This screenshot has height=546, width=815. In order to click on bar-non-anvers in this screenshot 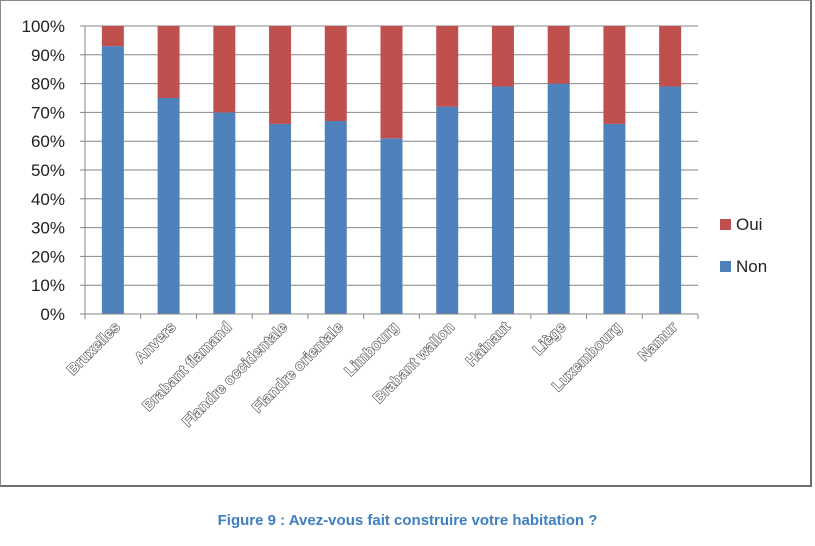, I will do `click(168, 206)`.